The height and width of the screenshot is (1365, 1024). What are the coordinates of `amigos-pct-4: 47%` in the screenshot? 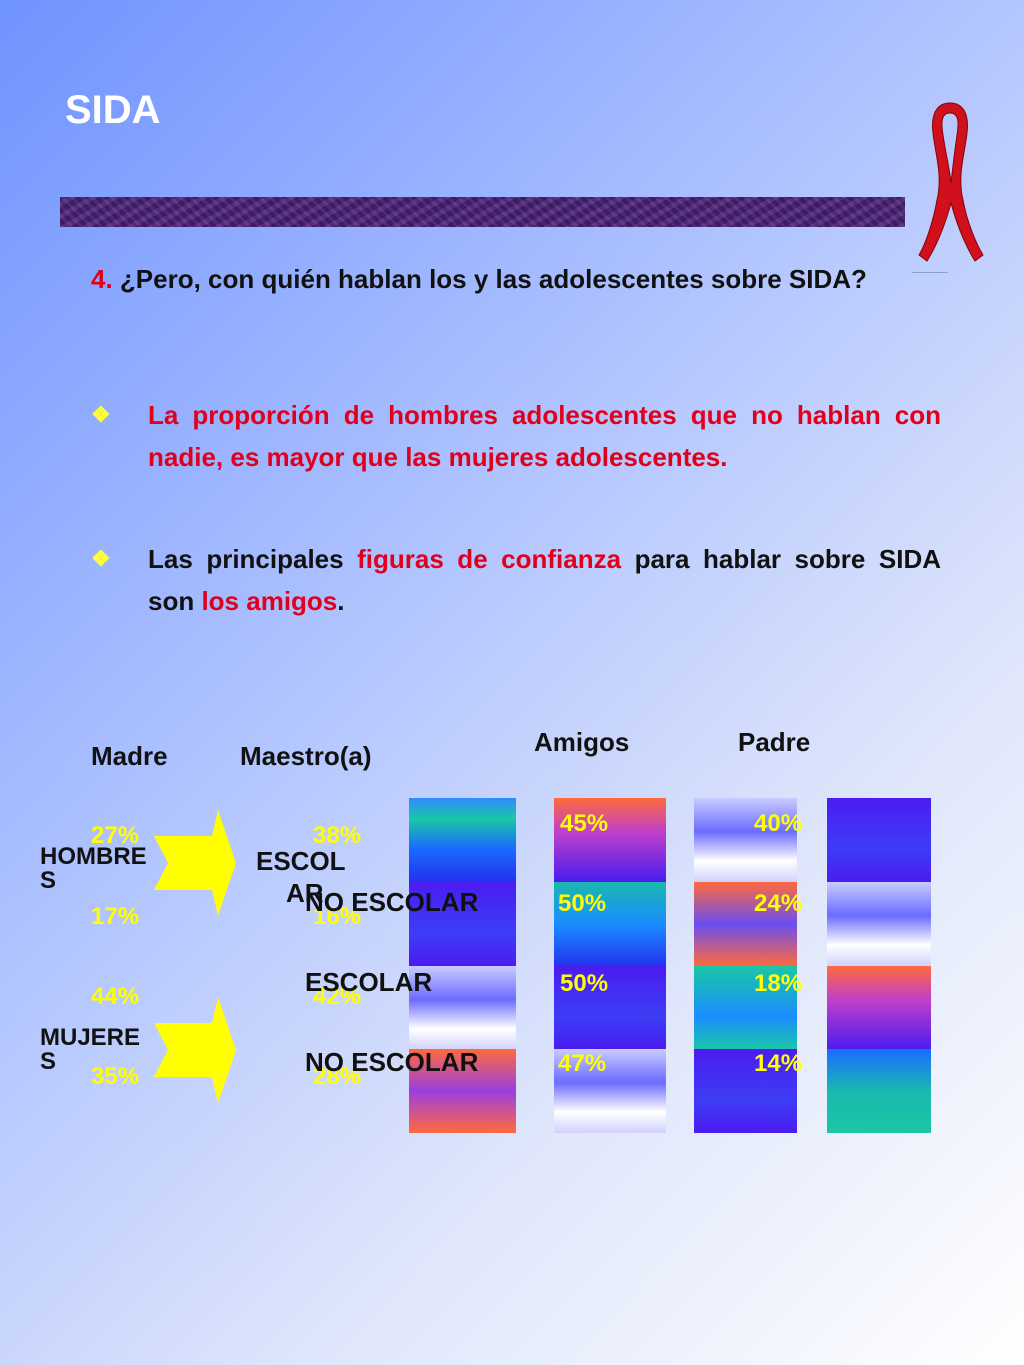 It's located at (582, 1063).